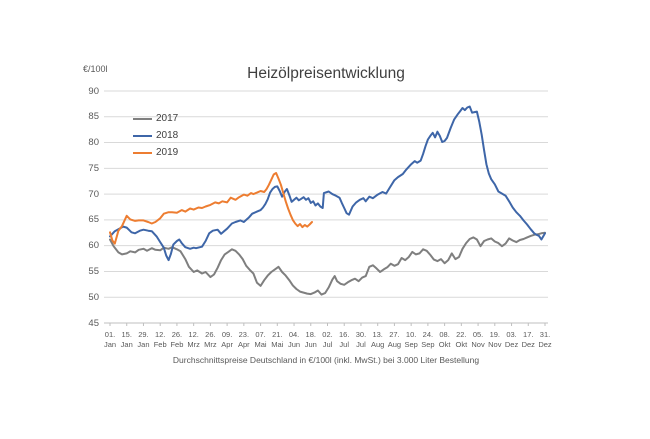 The image size is (650, 439). Describe the element at coordinates (394, 339) in the screenshot. I see `x-tick-label-27-Aug: 27. Aug` at that location.